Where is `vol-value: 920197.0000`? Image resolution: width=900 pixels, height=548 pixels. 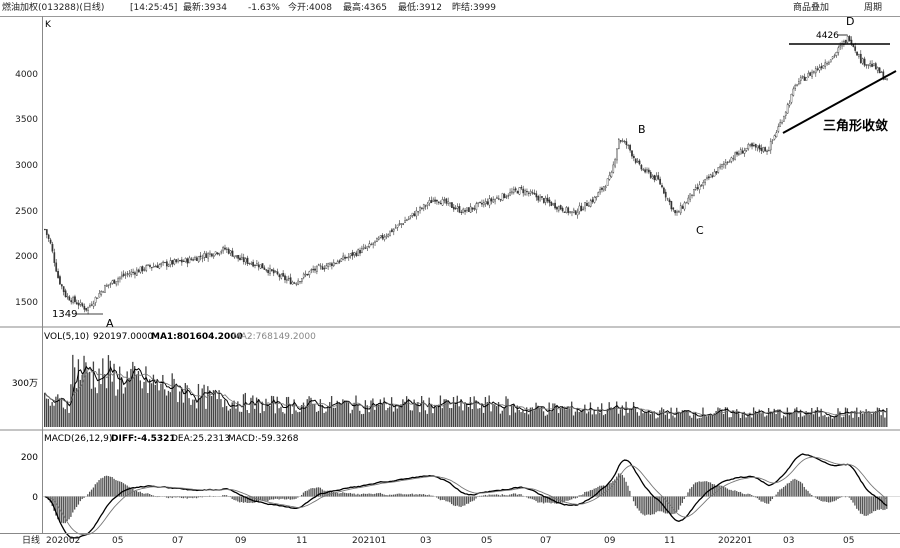
vol-value: 920197.0000 is located at coordinates (123, 337).